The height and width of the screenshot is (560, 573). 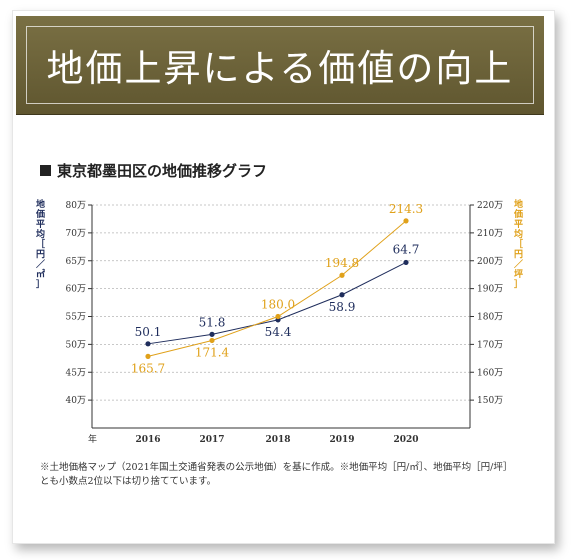 I want to click on x-tick-label: 2016, so click(x=147, y=440).